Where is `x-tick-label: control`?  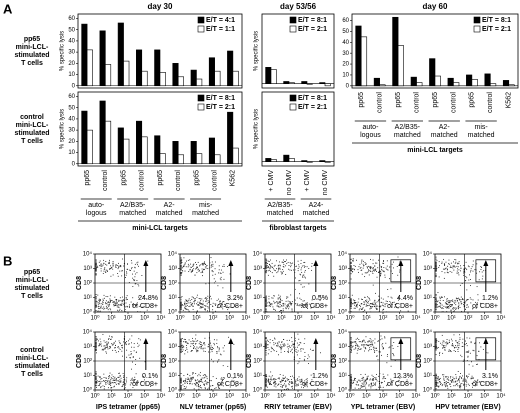 x-tick-label: control is located at coordinates (178, 180).